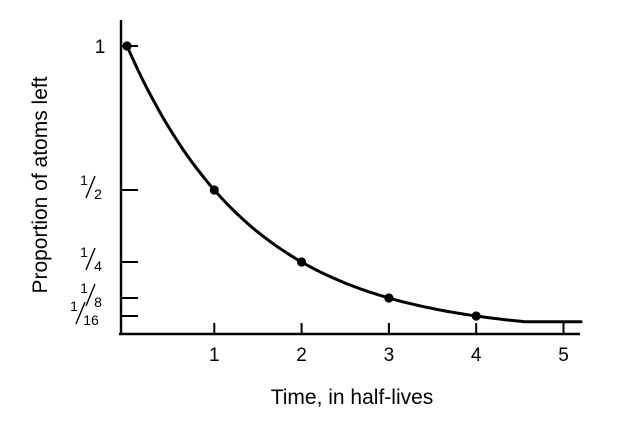 The image size is (618, 430). I want to click on x-tick-label: 4, so click(476, 355).